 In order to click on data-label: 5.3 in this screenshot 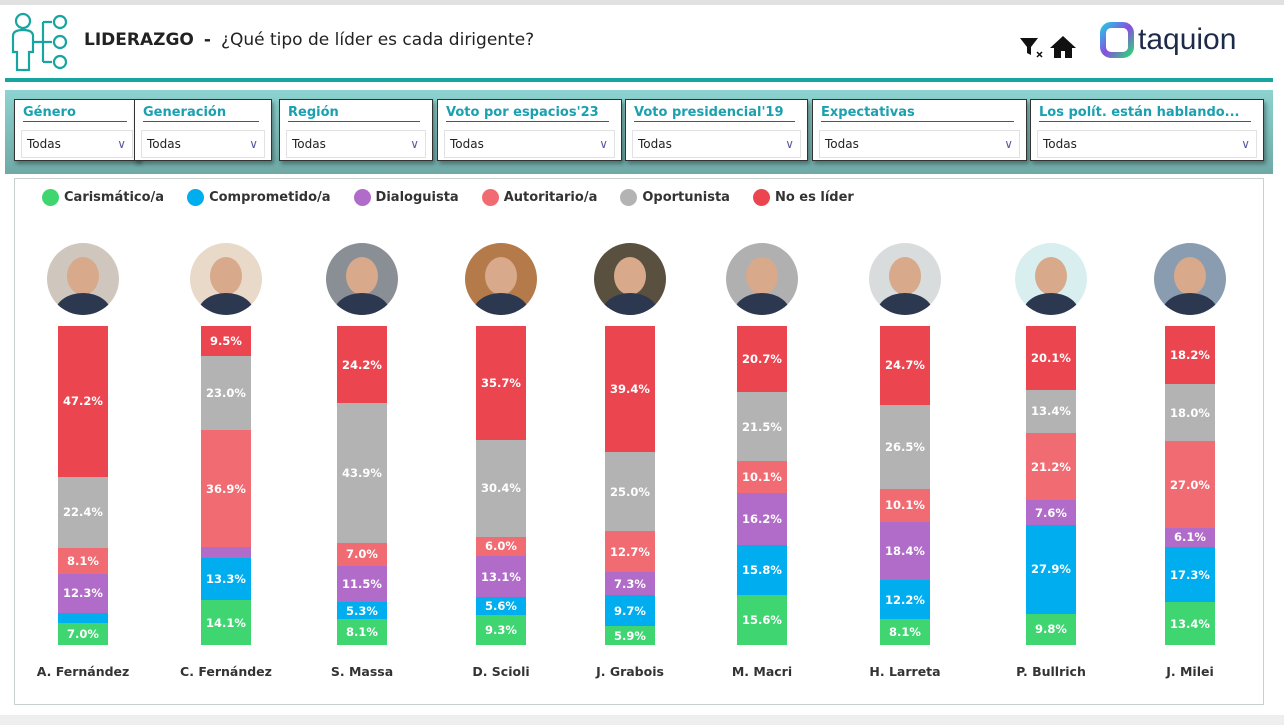, I will do `click(356, 610)`.